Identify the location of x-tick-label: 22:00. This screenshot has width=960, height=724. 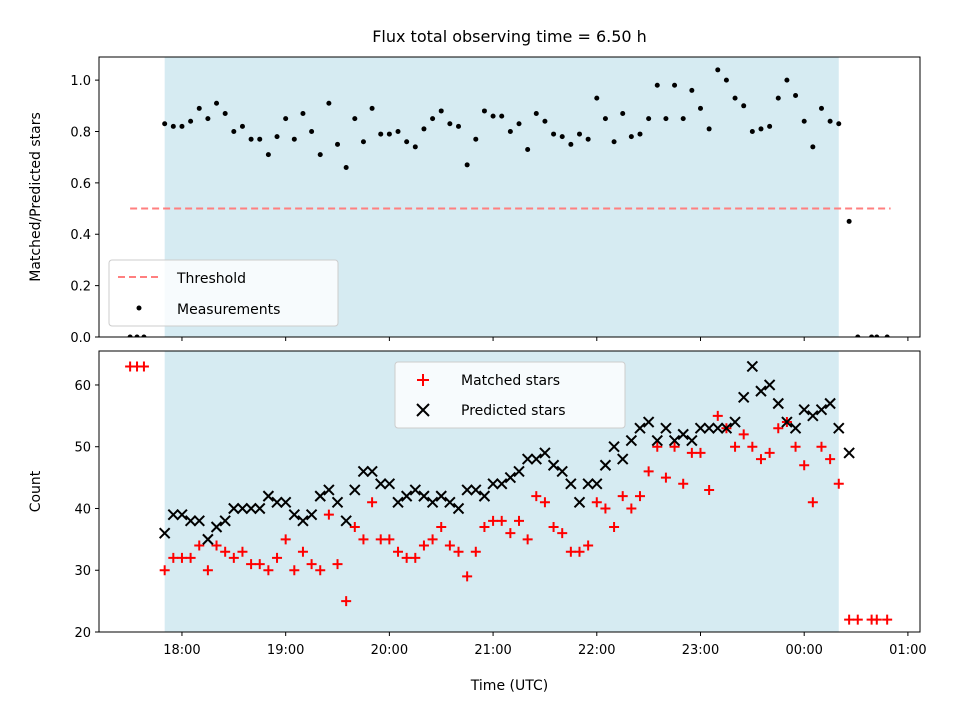
(596, 650).